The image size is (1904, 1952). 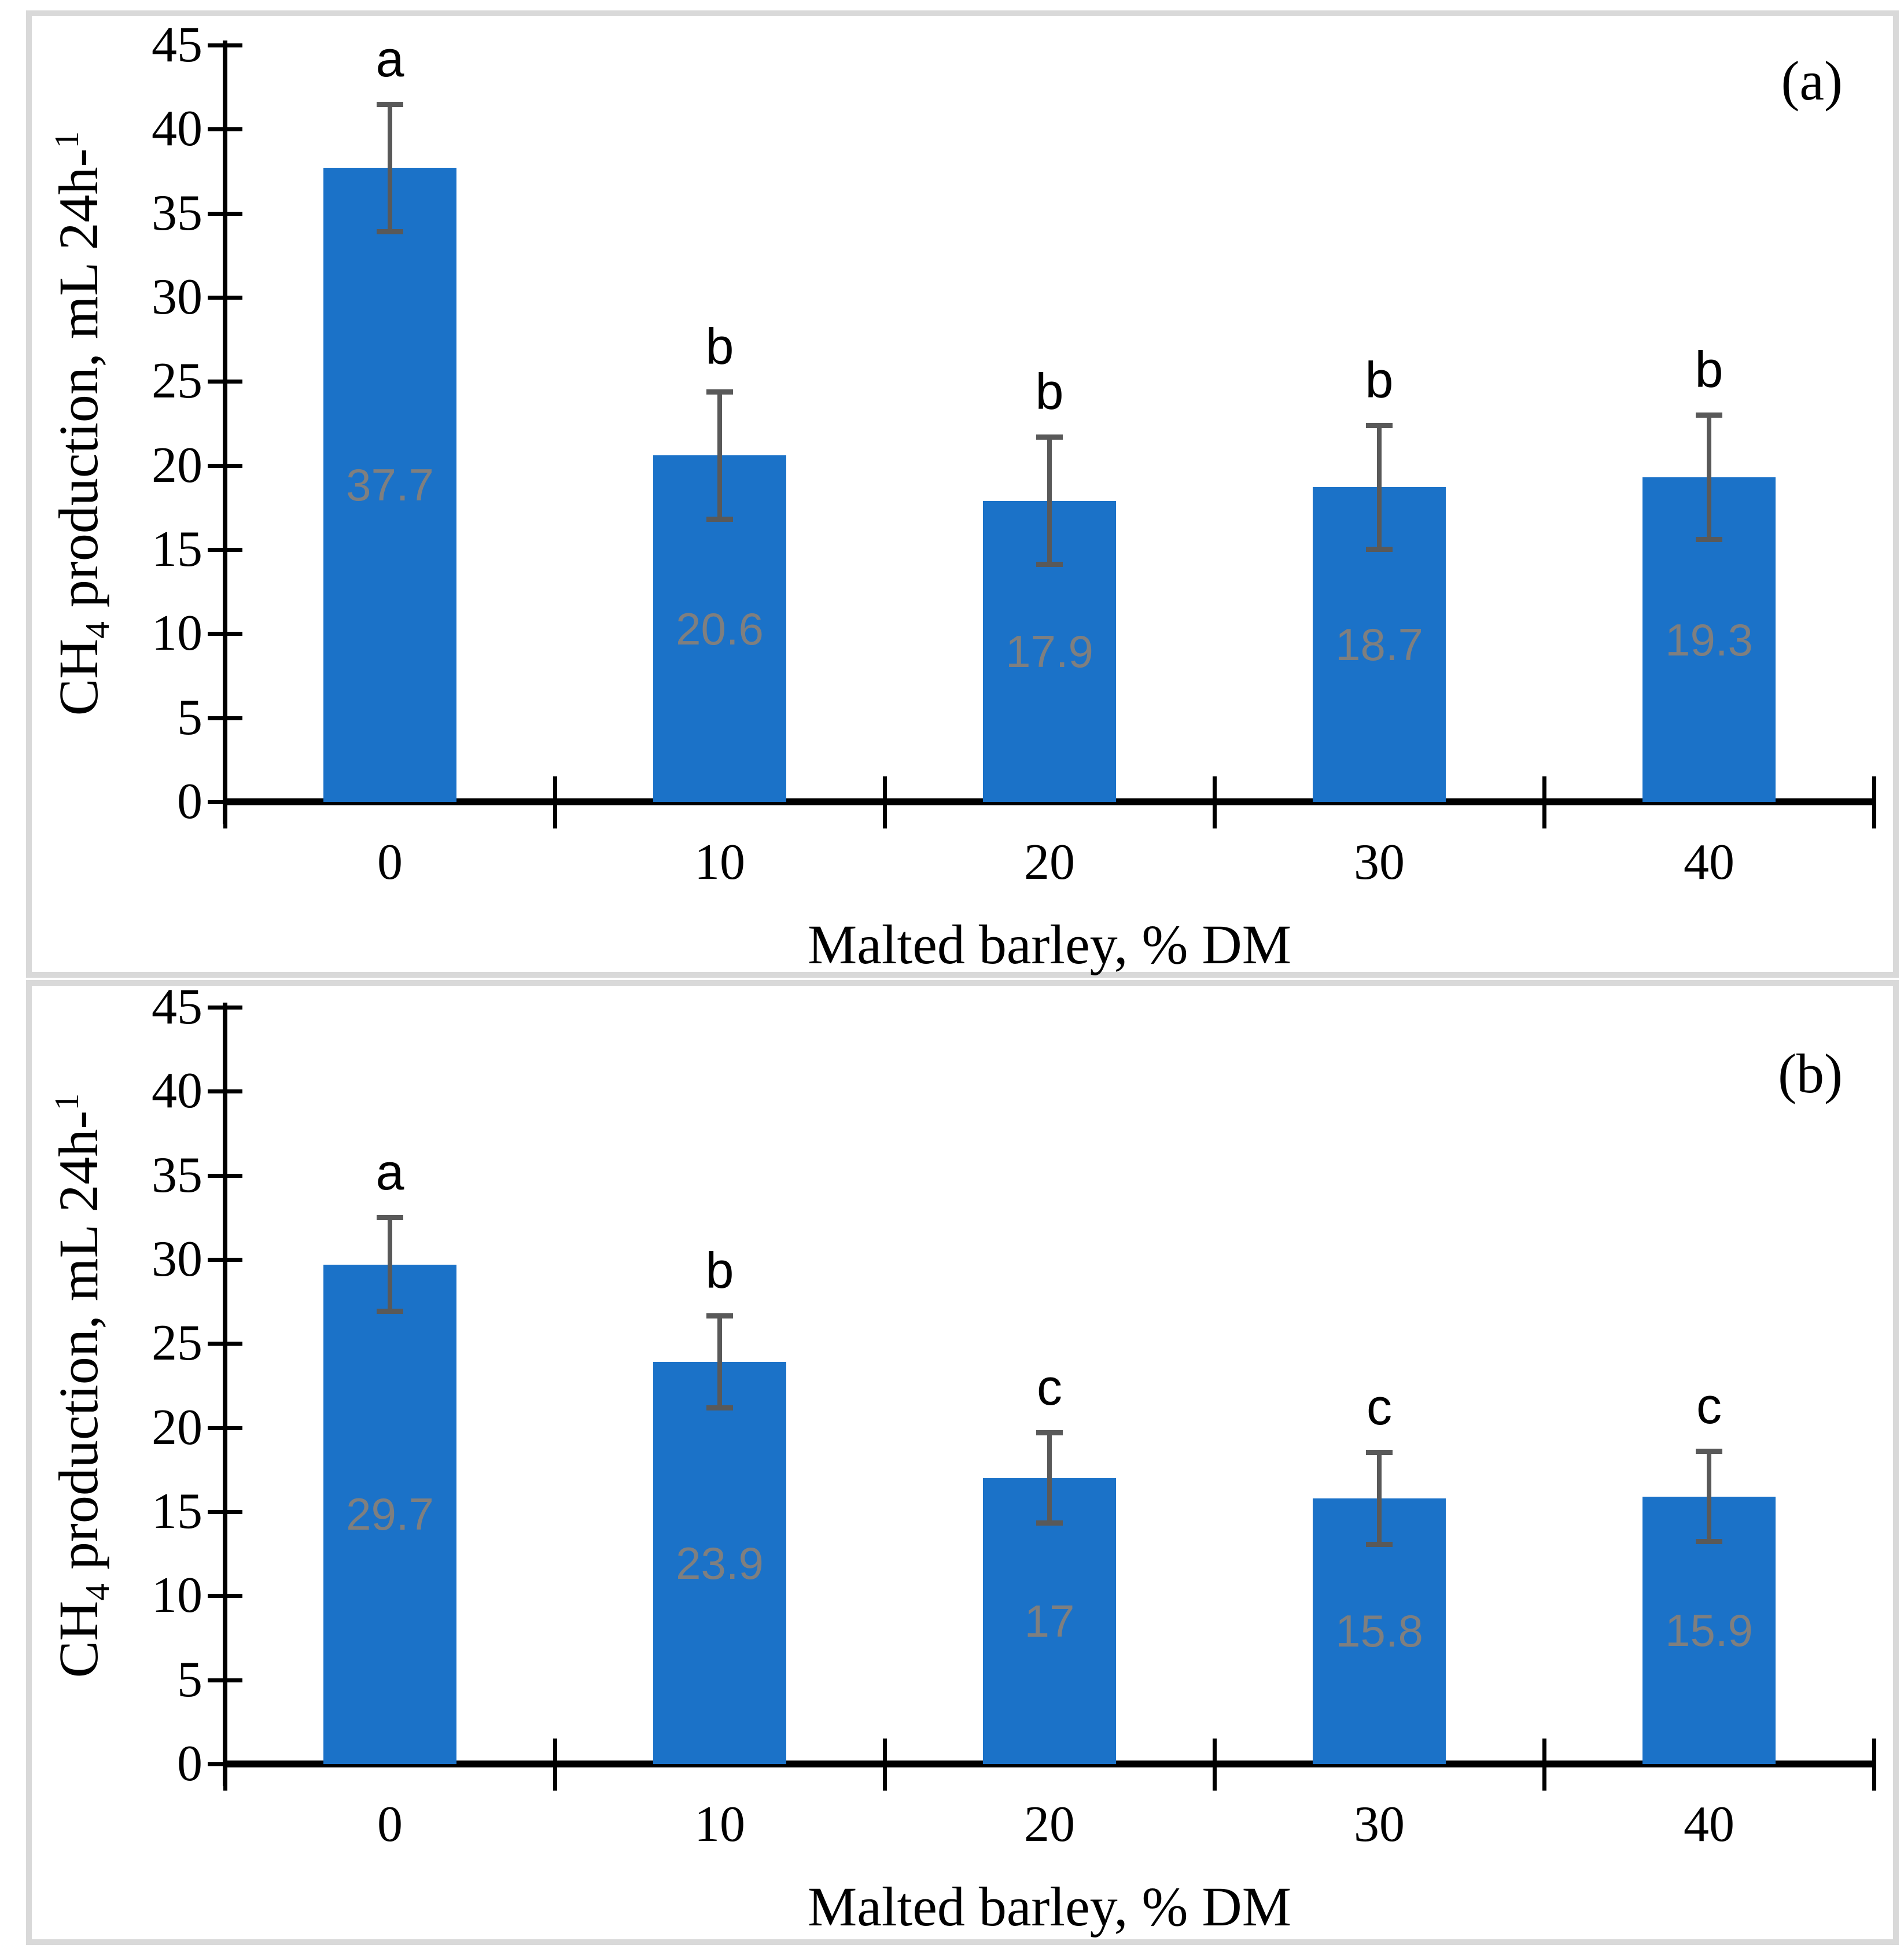 What do you see at coordinates (1709, 1630) in the screenshot?
I see `bar-value-label: 15.9` at bounding box center [1709, 1630].